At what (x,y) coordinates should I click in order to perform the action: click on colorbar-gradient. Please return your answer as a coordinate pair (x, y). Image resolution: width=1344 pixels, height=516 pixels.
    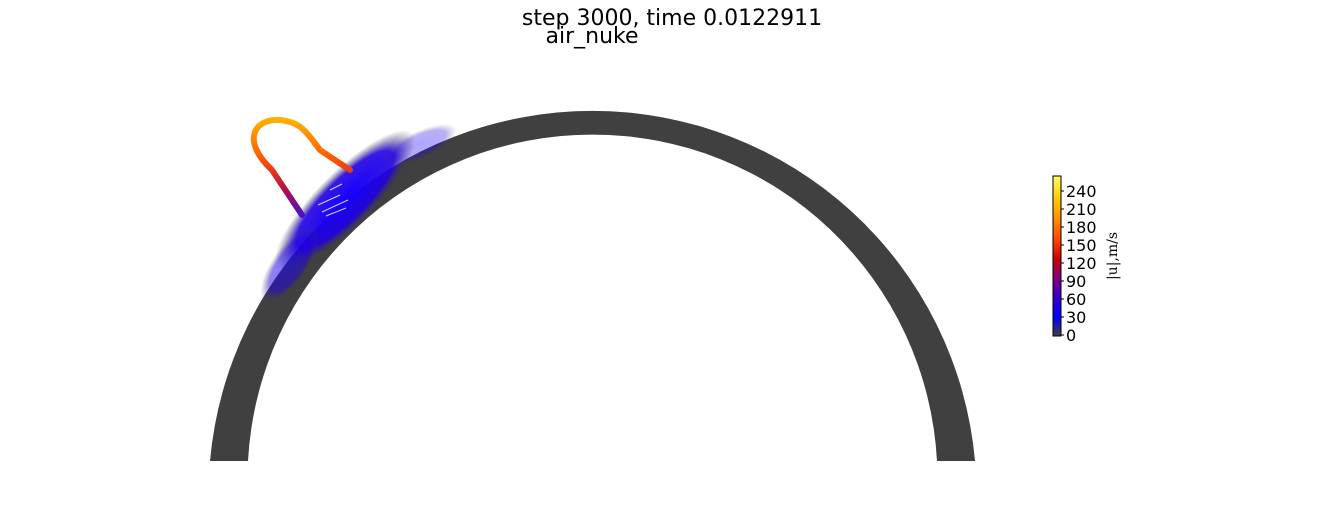
    Looking at the image, I should click on (1057, 256).